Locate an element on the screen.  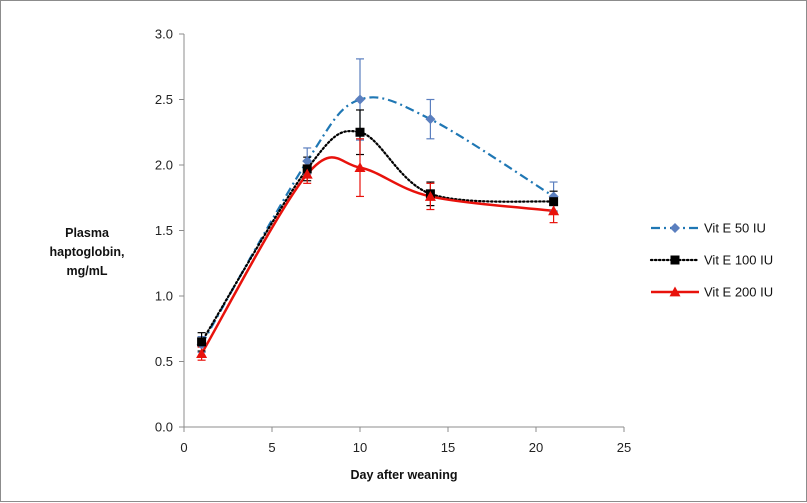
x-tick-label: 5 is located at coordinates (271, 447).